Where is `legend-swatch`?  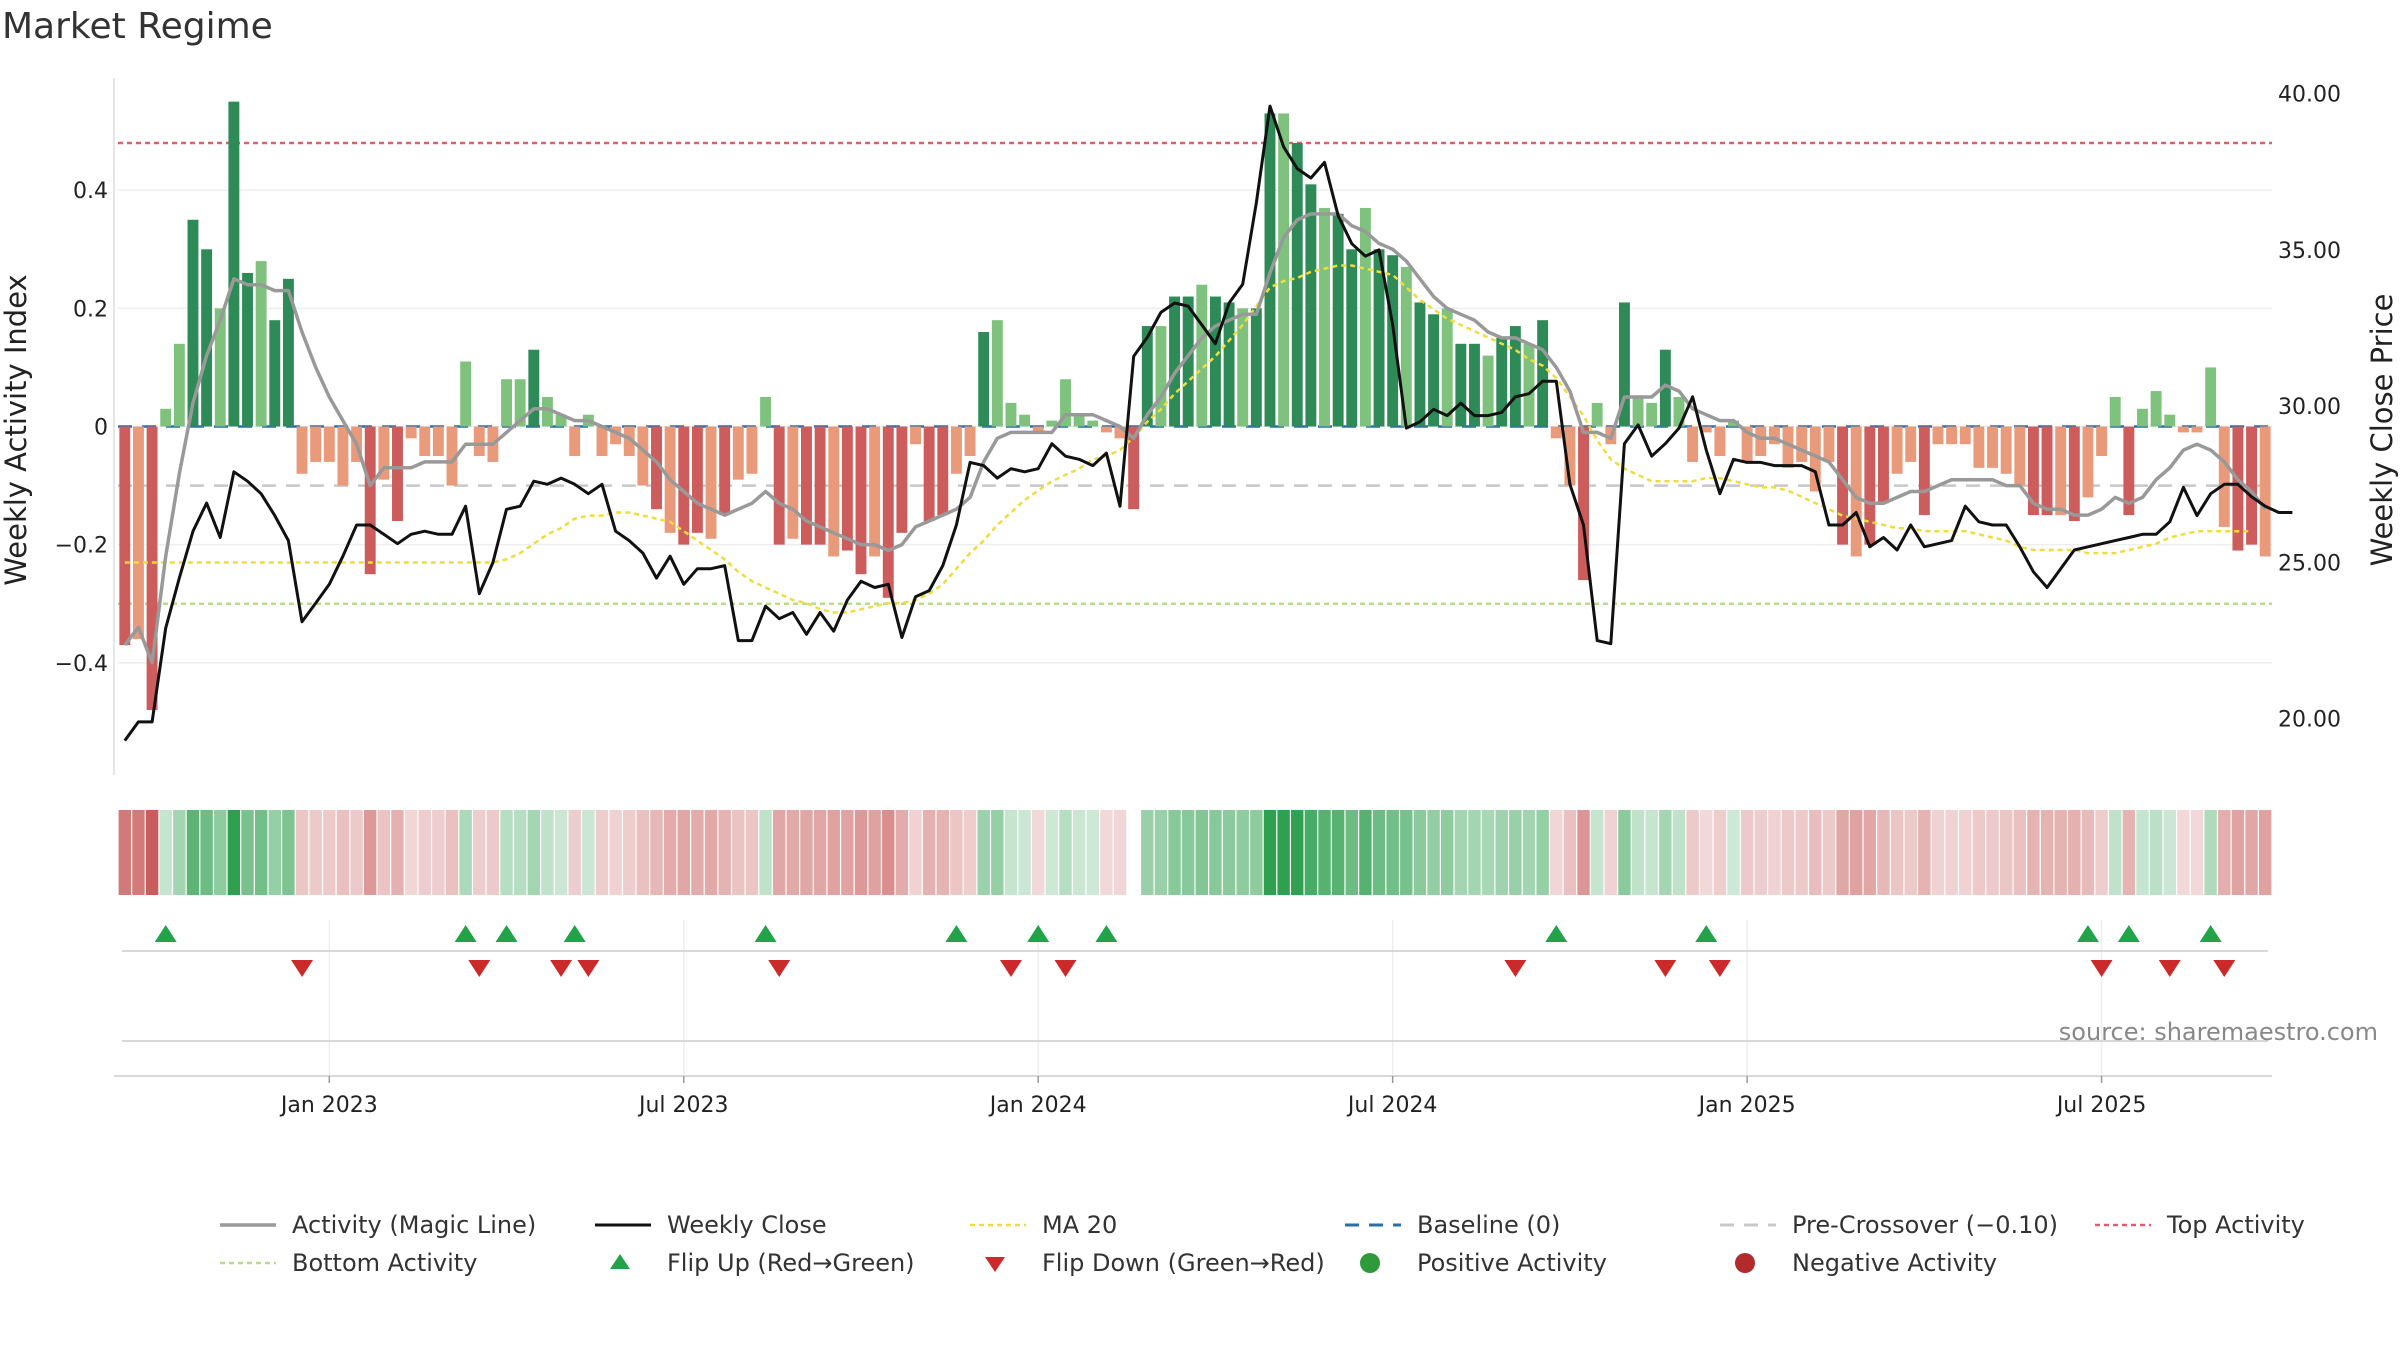
legend-swatch is located at coordinates (620, 1261).